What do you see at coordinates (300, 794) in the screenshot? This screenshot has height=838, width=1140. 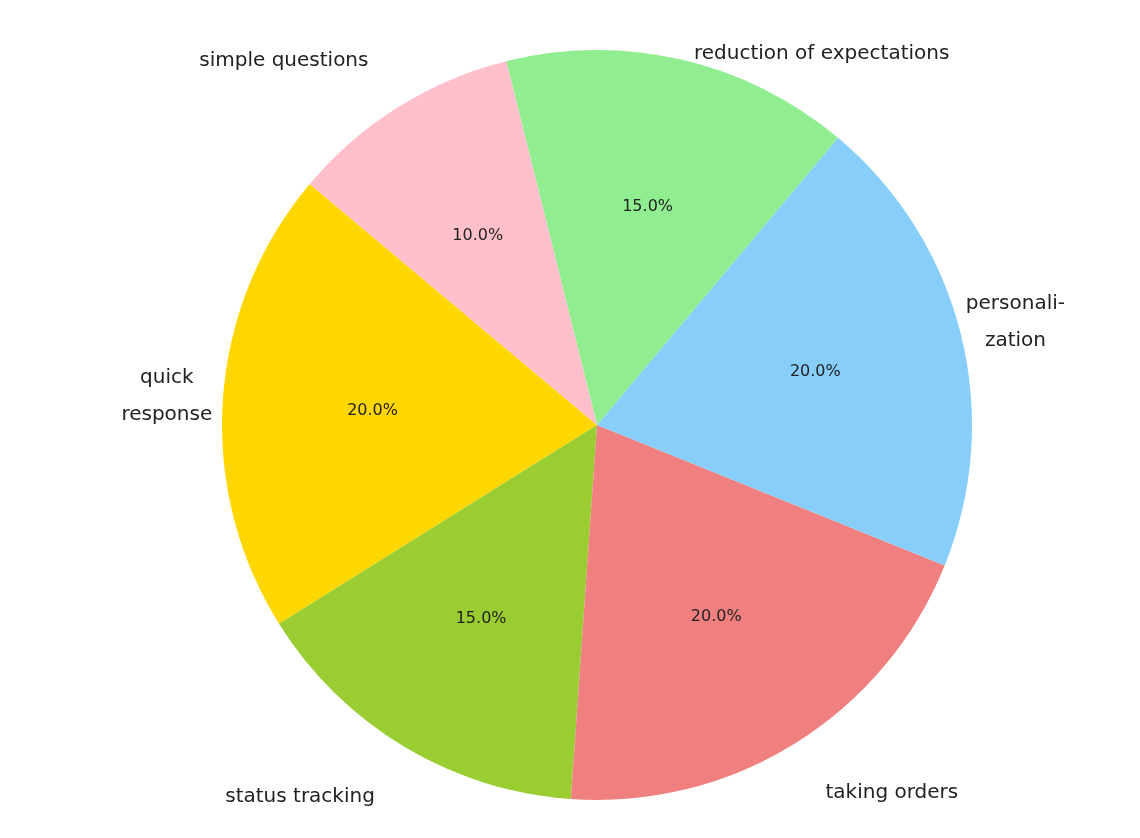 I see `slice-label: status tracking` at bounding box center [300, 794].